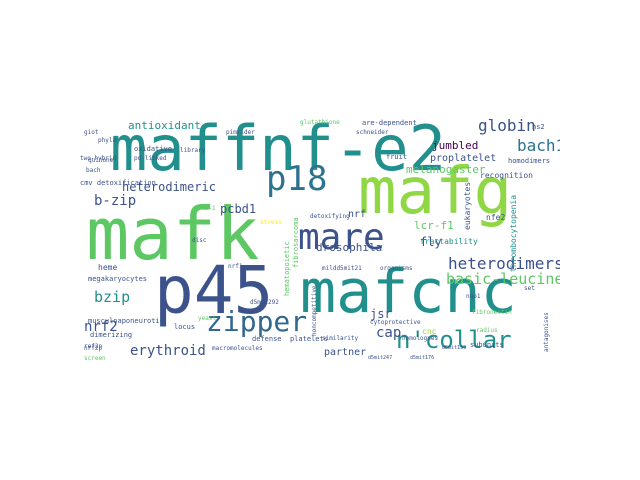  Describe the element at coordinates (278, 148) in the screenshot. I see `cloud-word: maffnf-e2` at that location.